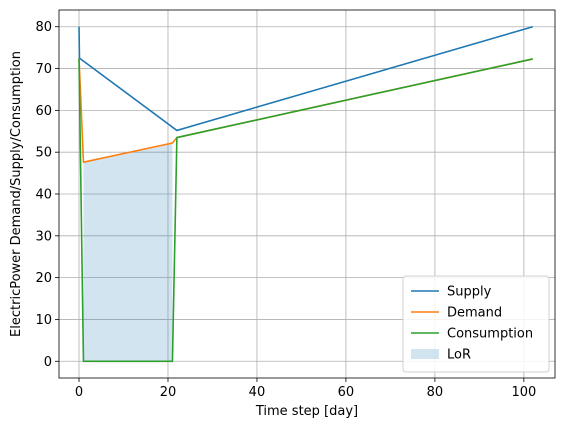 The image size is (562, 432). I want to click on x-tick-label: 0, so click(79, 392).